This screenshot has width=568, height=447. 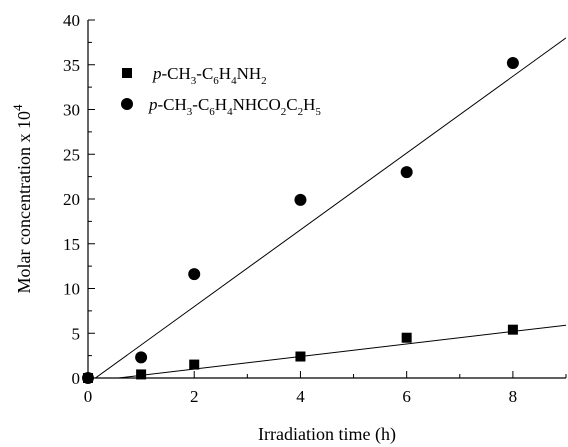 I want to click on legend-text: C, so click(x=291, y=104).